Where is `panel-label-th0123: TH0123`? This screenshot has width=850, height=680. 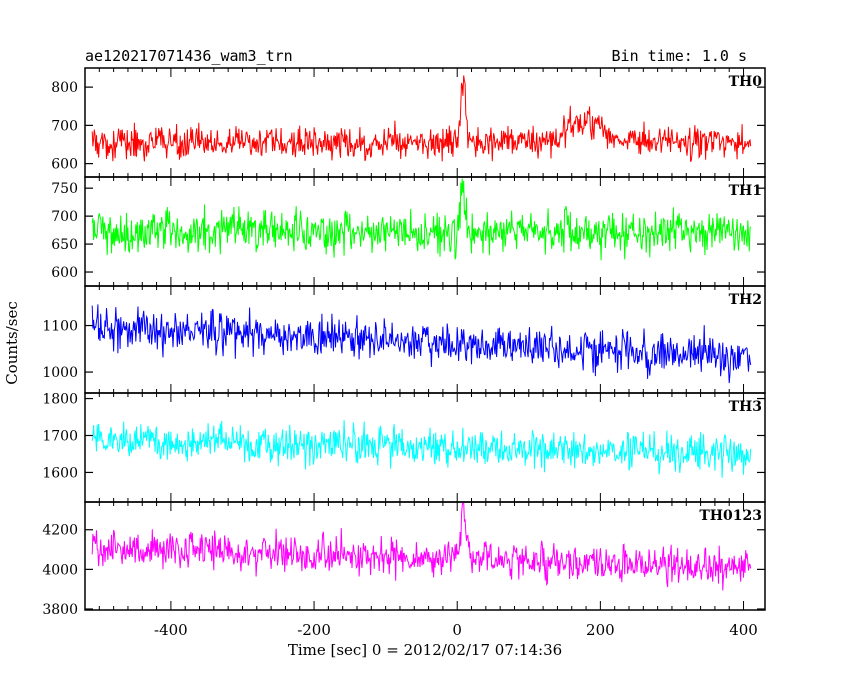
panel-label-th0123: TH0123 is located at coordinates (730, 516).